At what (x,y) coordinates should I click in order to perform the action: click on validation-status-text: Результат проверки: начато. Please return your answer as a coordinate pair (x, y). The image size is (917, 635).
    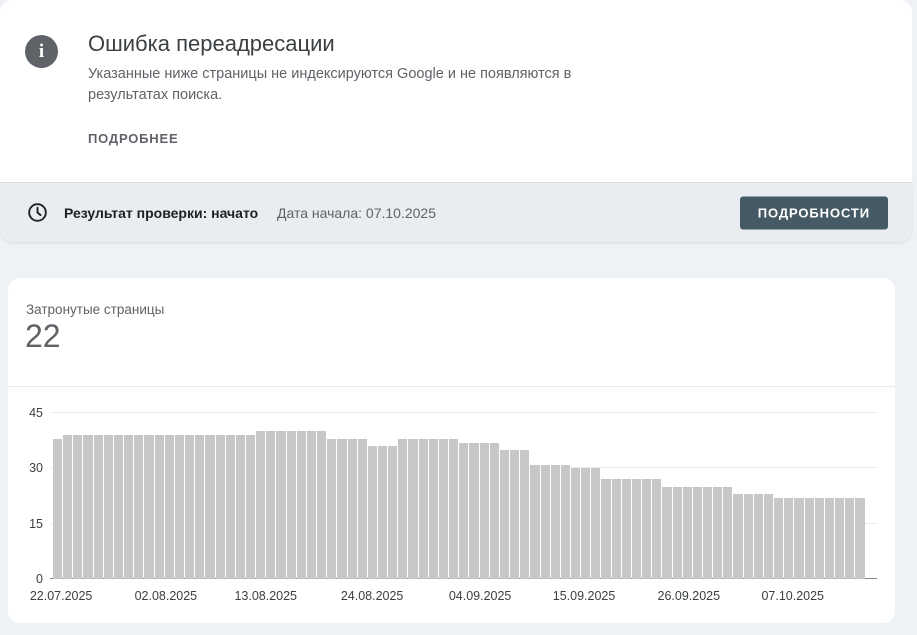
    Looking at the image, I should click on (161, 213).